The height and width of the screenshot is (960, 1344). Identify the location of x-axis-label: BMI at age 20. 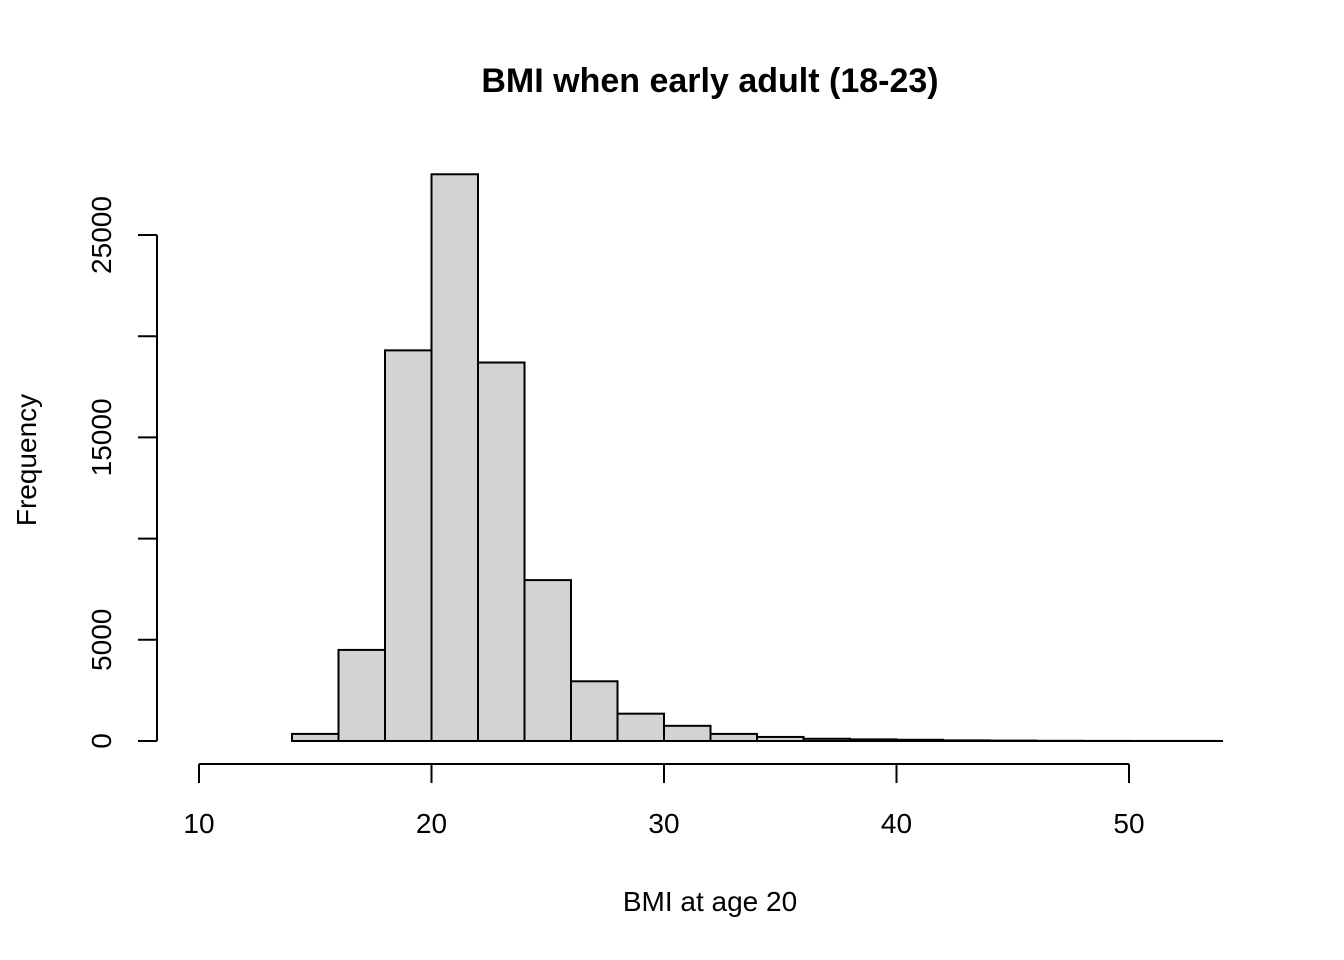
(710, 901).